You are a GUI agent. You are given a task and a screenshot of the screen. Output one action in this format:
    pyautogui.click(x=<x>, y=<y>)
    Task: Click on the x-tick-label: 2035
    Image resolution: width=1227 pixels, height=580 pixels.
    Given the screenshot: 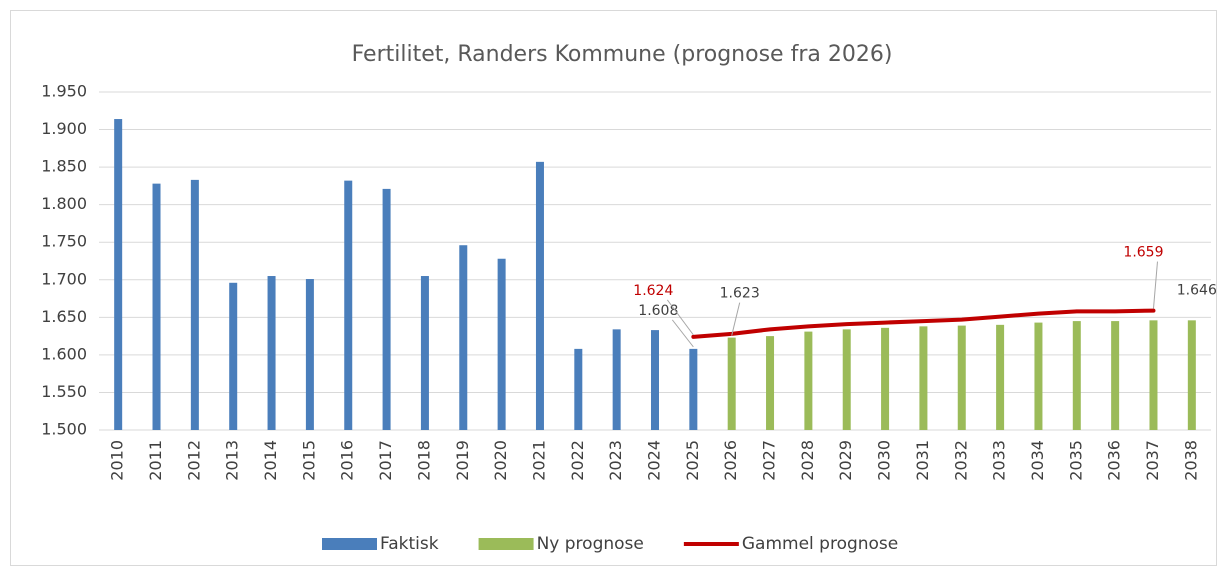 What is the action you would take?
    pyautogui.click(x=1075, y=460)
    